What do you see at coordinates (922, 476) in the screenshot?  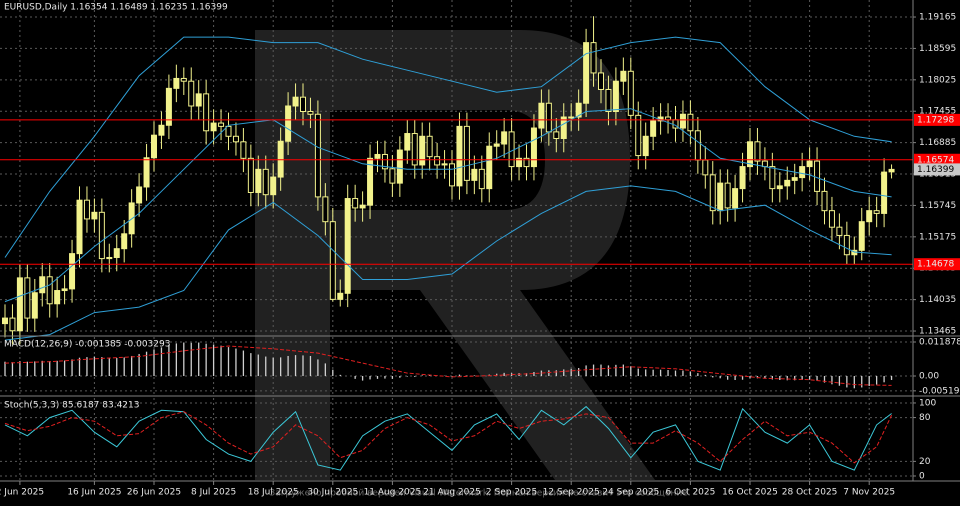 I see `y-tick-label: 0` at bounding box center [922, 476].